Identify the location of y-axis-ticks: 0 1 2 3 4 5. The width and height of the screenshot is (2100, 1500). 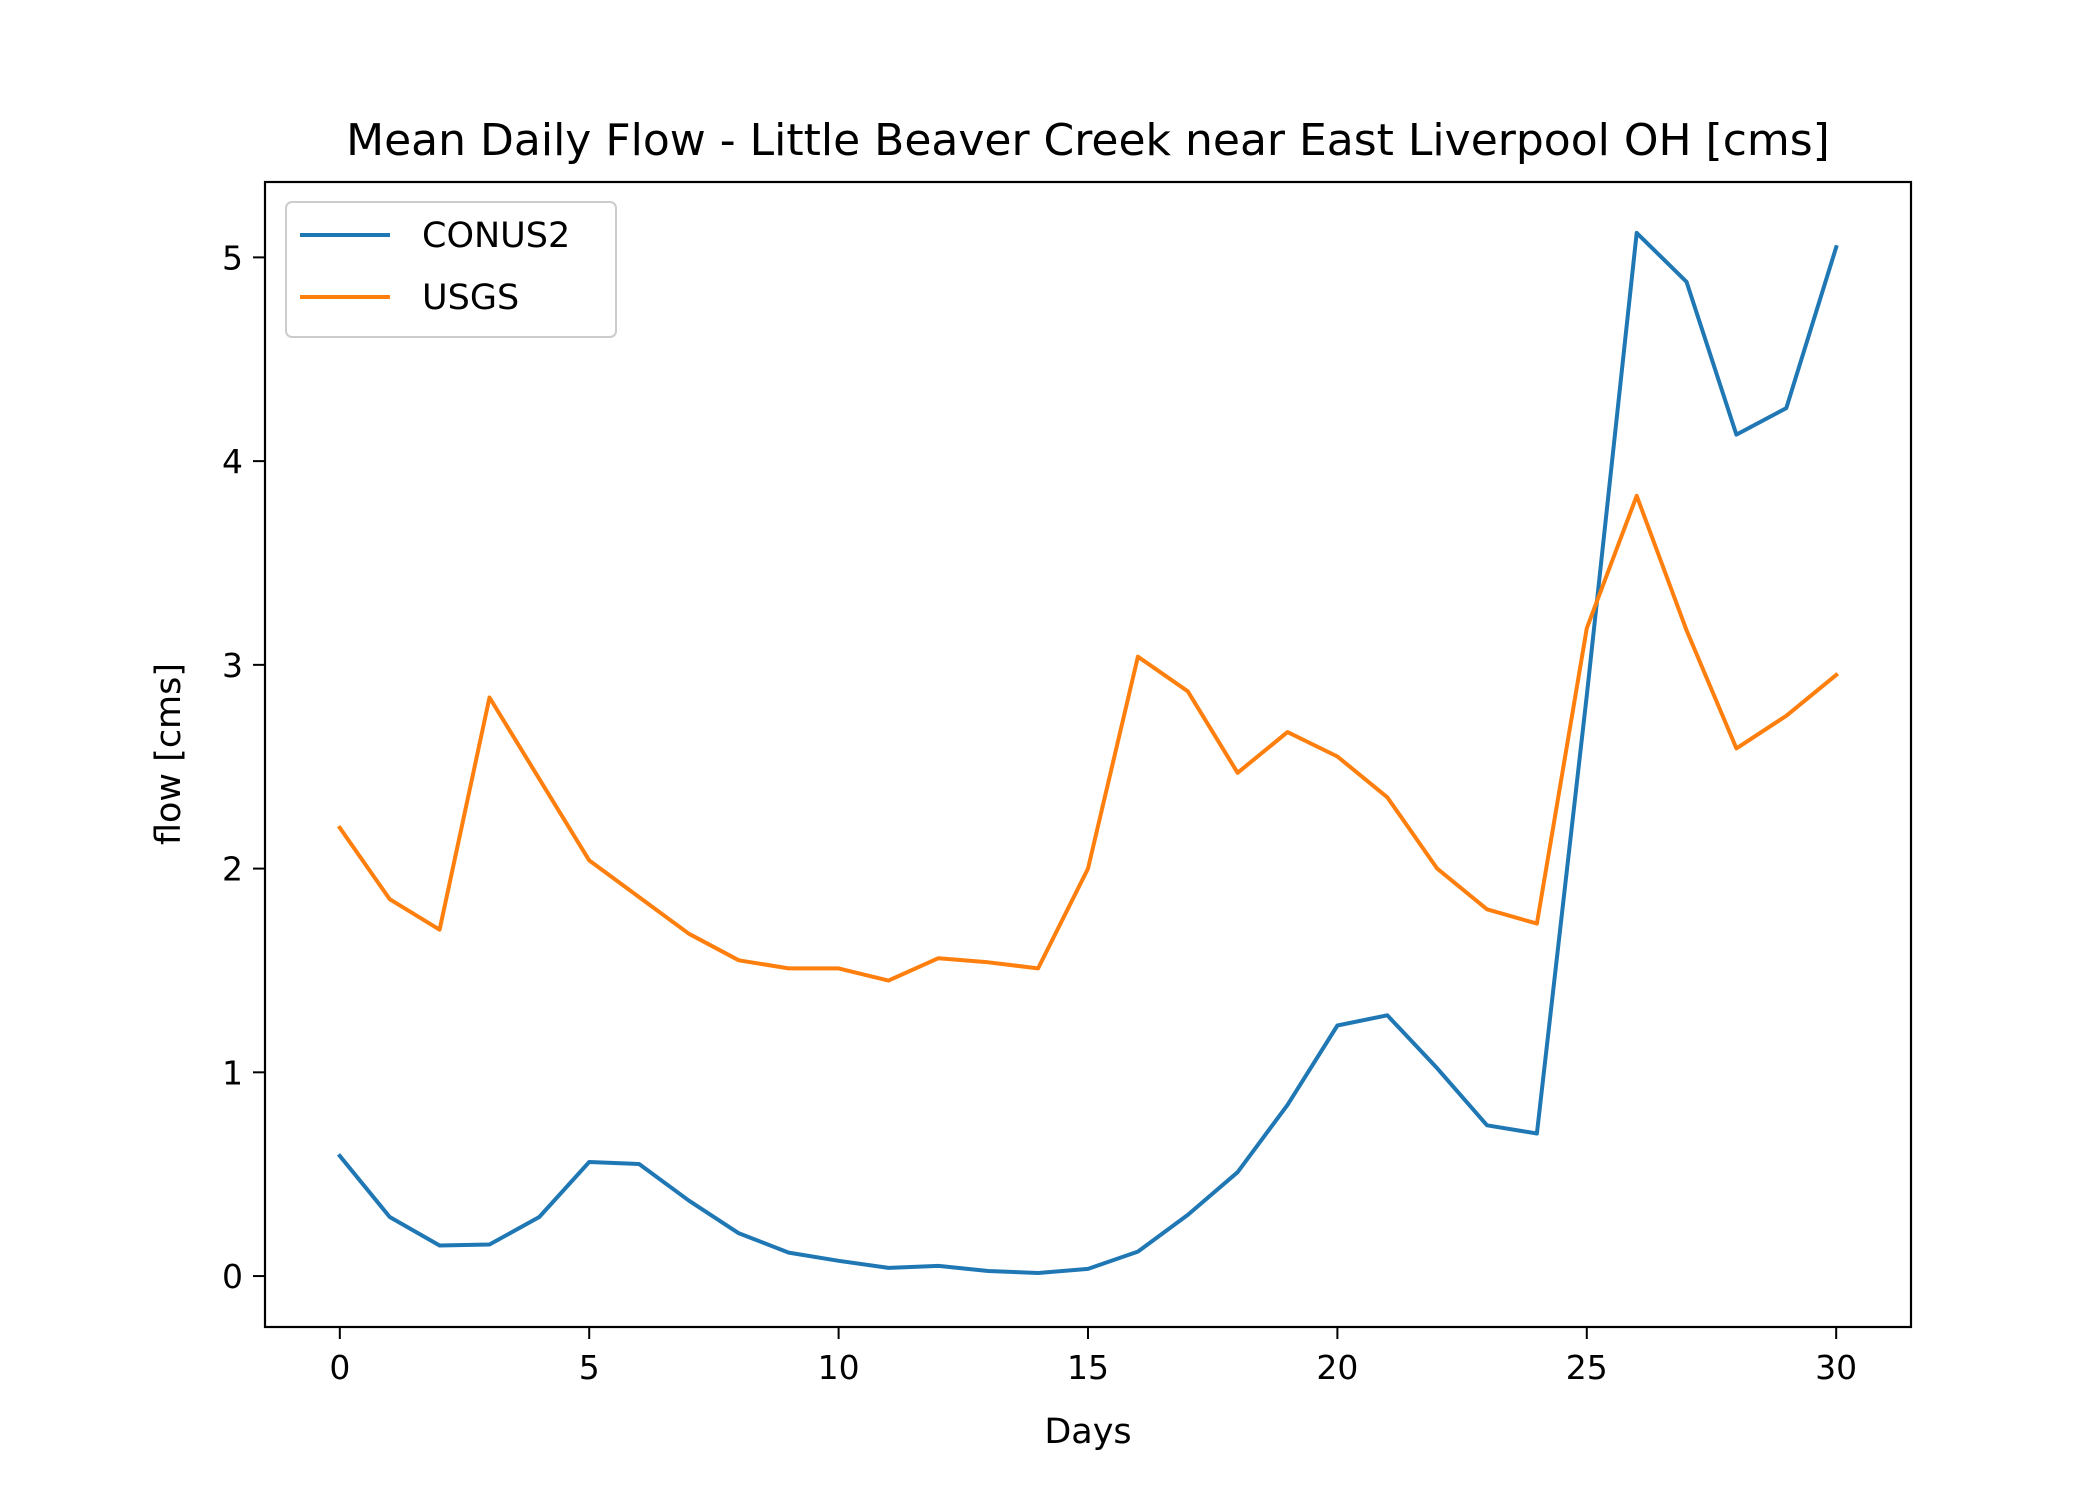
(243, 767).